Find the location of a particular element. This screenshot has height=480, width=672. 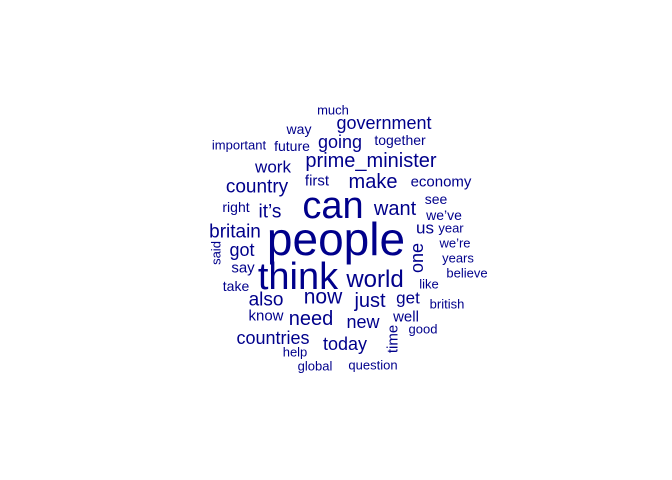

word-4: prime_minister is located at coordinates (371, 161).